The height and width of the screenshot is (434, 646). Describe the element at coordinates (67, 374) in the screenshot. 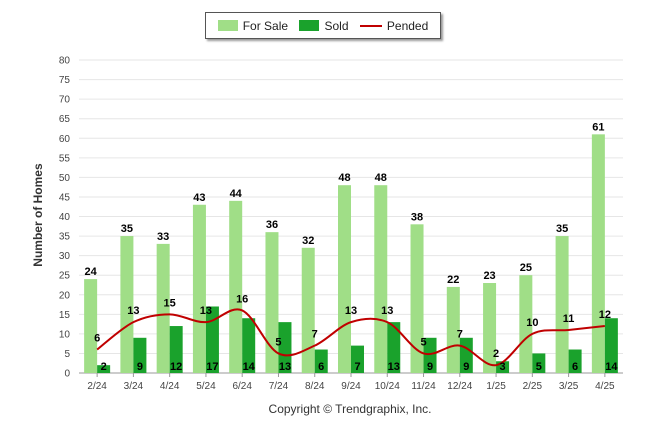

I see `y-tick-label: 0` at that location.